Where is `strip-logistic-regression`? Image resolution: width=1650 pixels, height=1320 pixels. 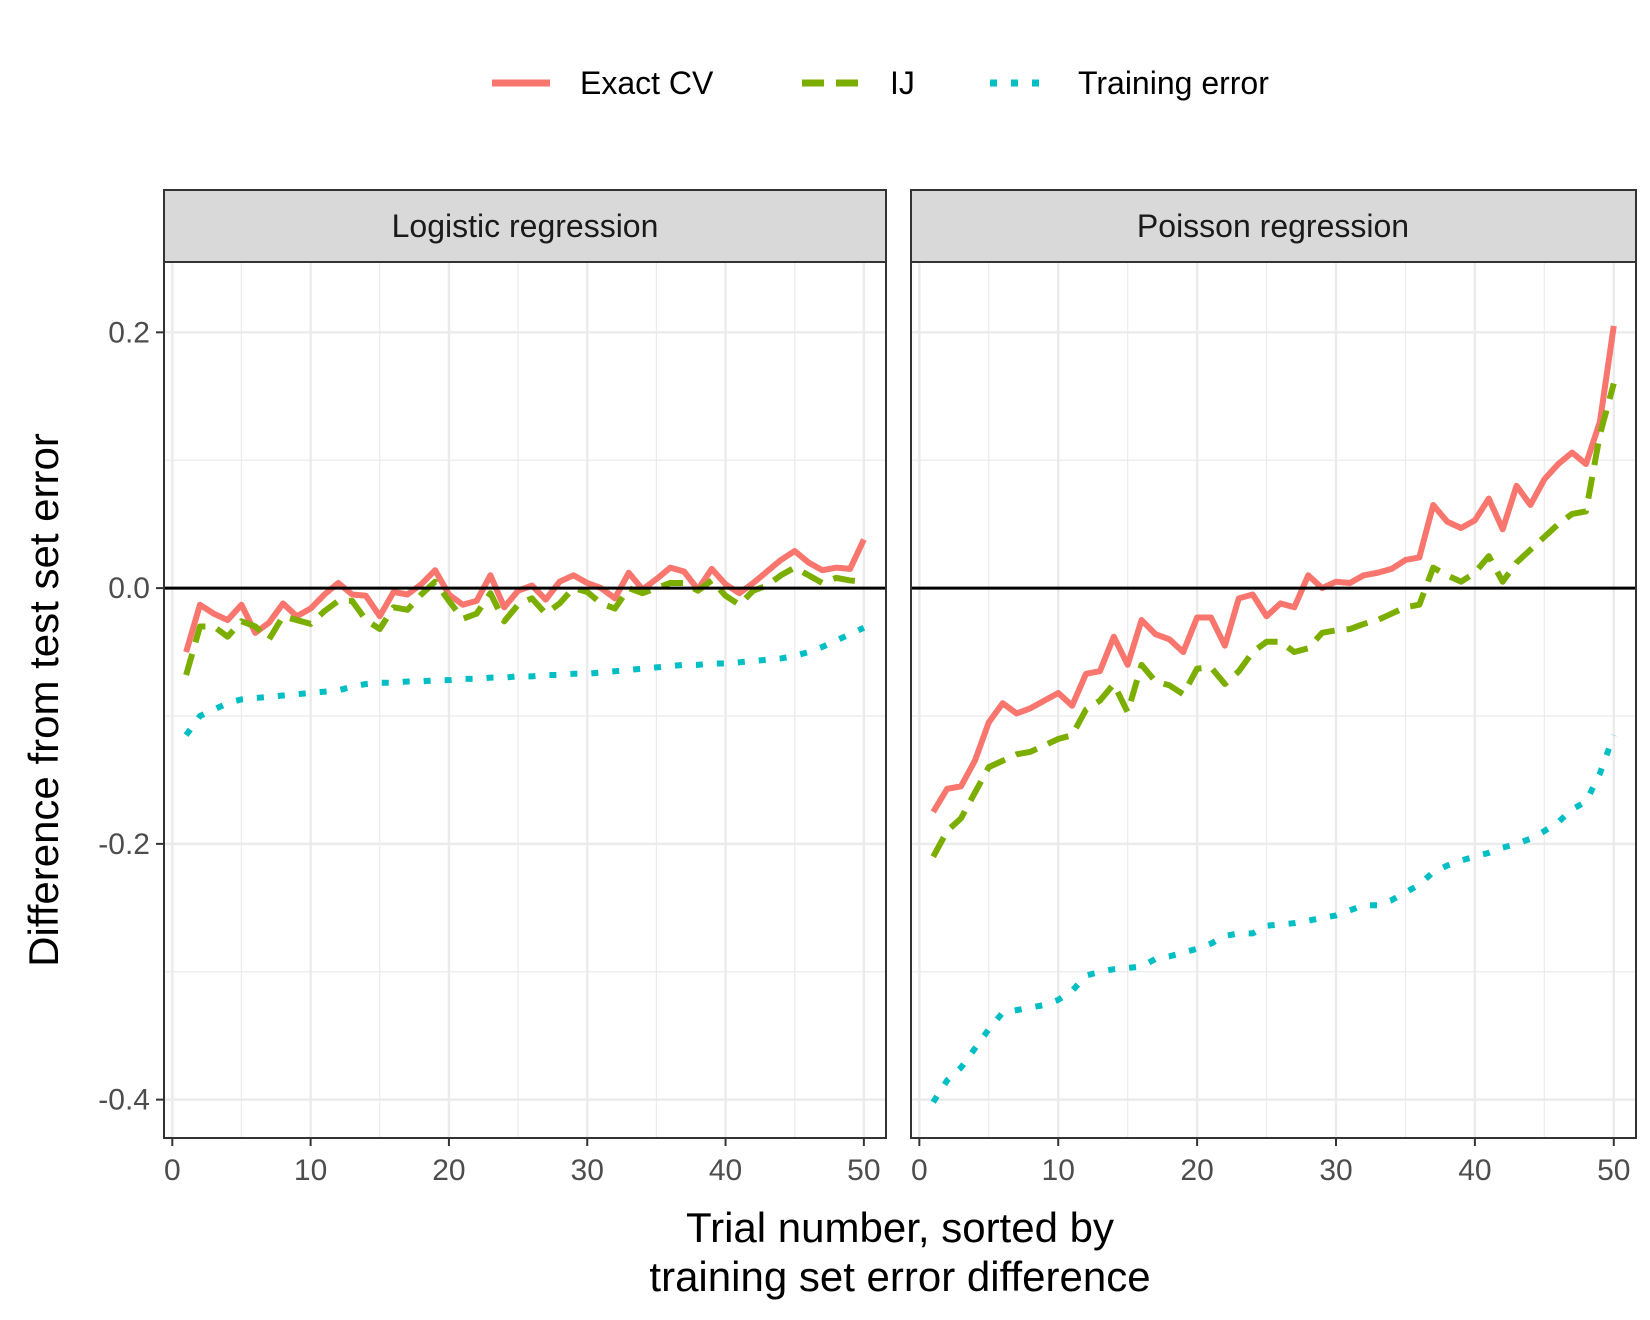 strip-logistic-regression is located at coordinates (525, 226).